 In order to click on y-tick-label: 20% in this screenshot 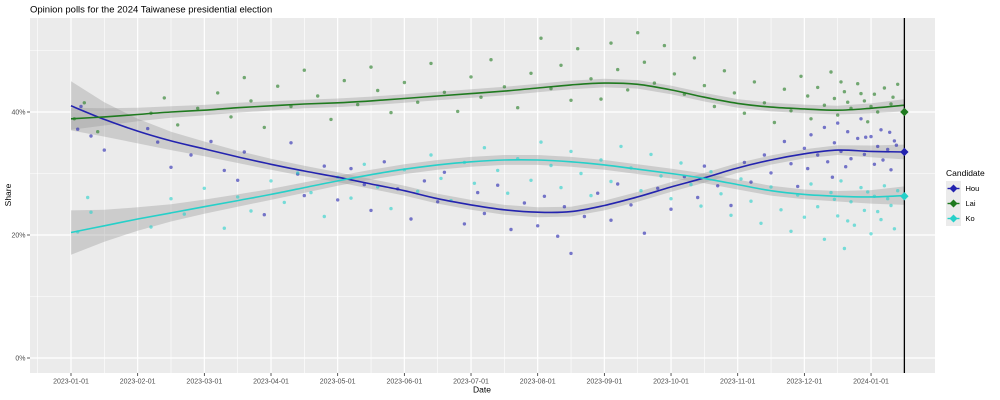, I will do `click(18, 236)`.